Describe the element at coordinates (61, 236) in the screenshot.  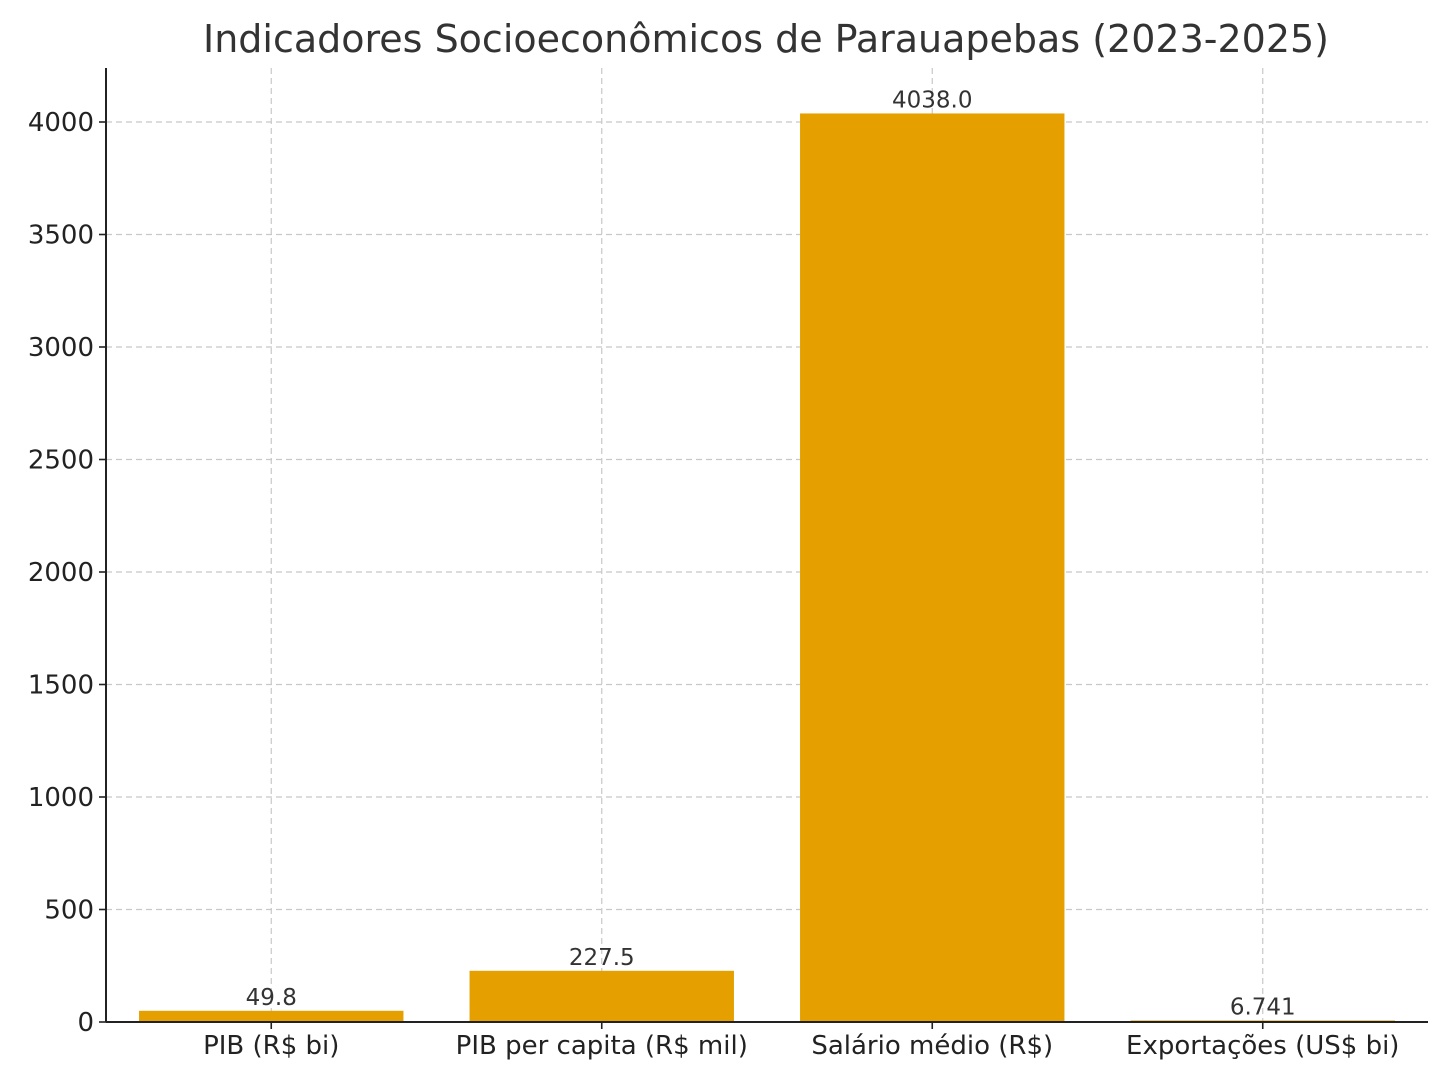
I see `y-tick-label: 3500` at that location.